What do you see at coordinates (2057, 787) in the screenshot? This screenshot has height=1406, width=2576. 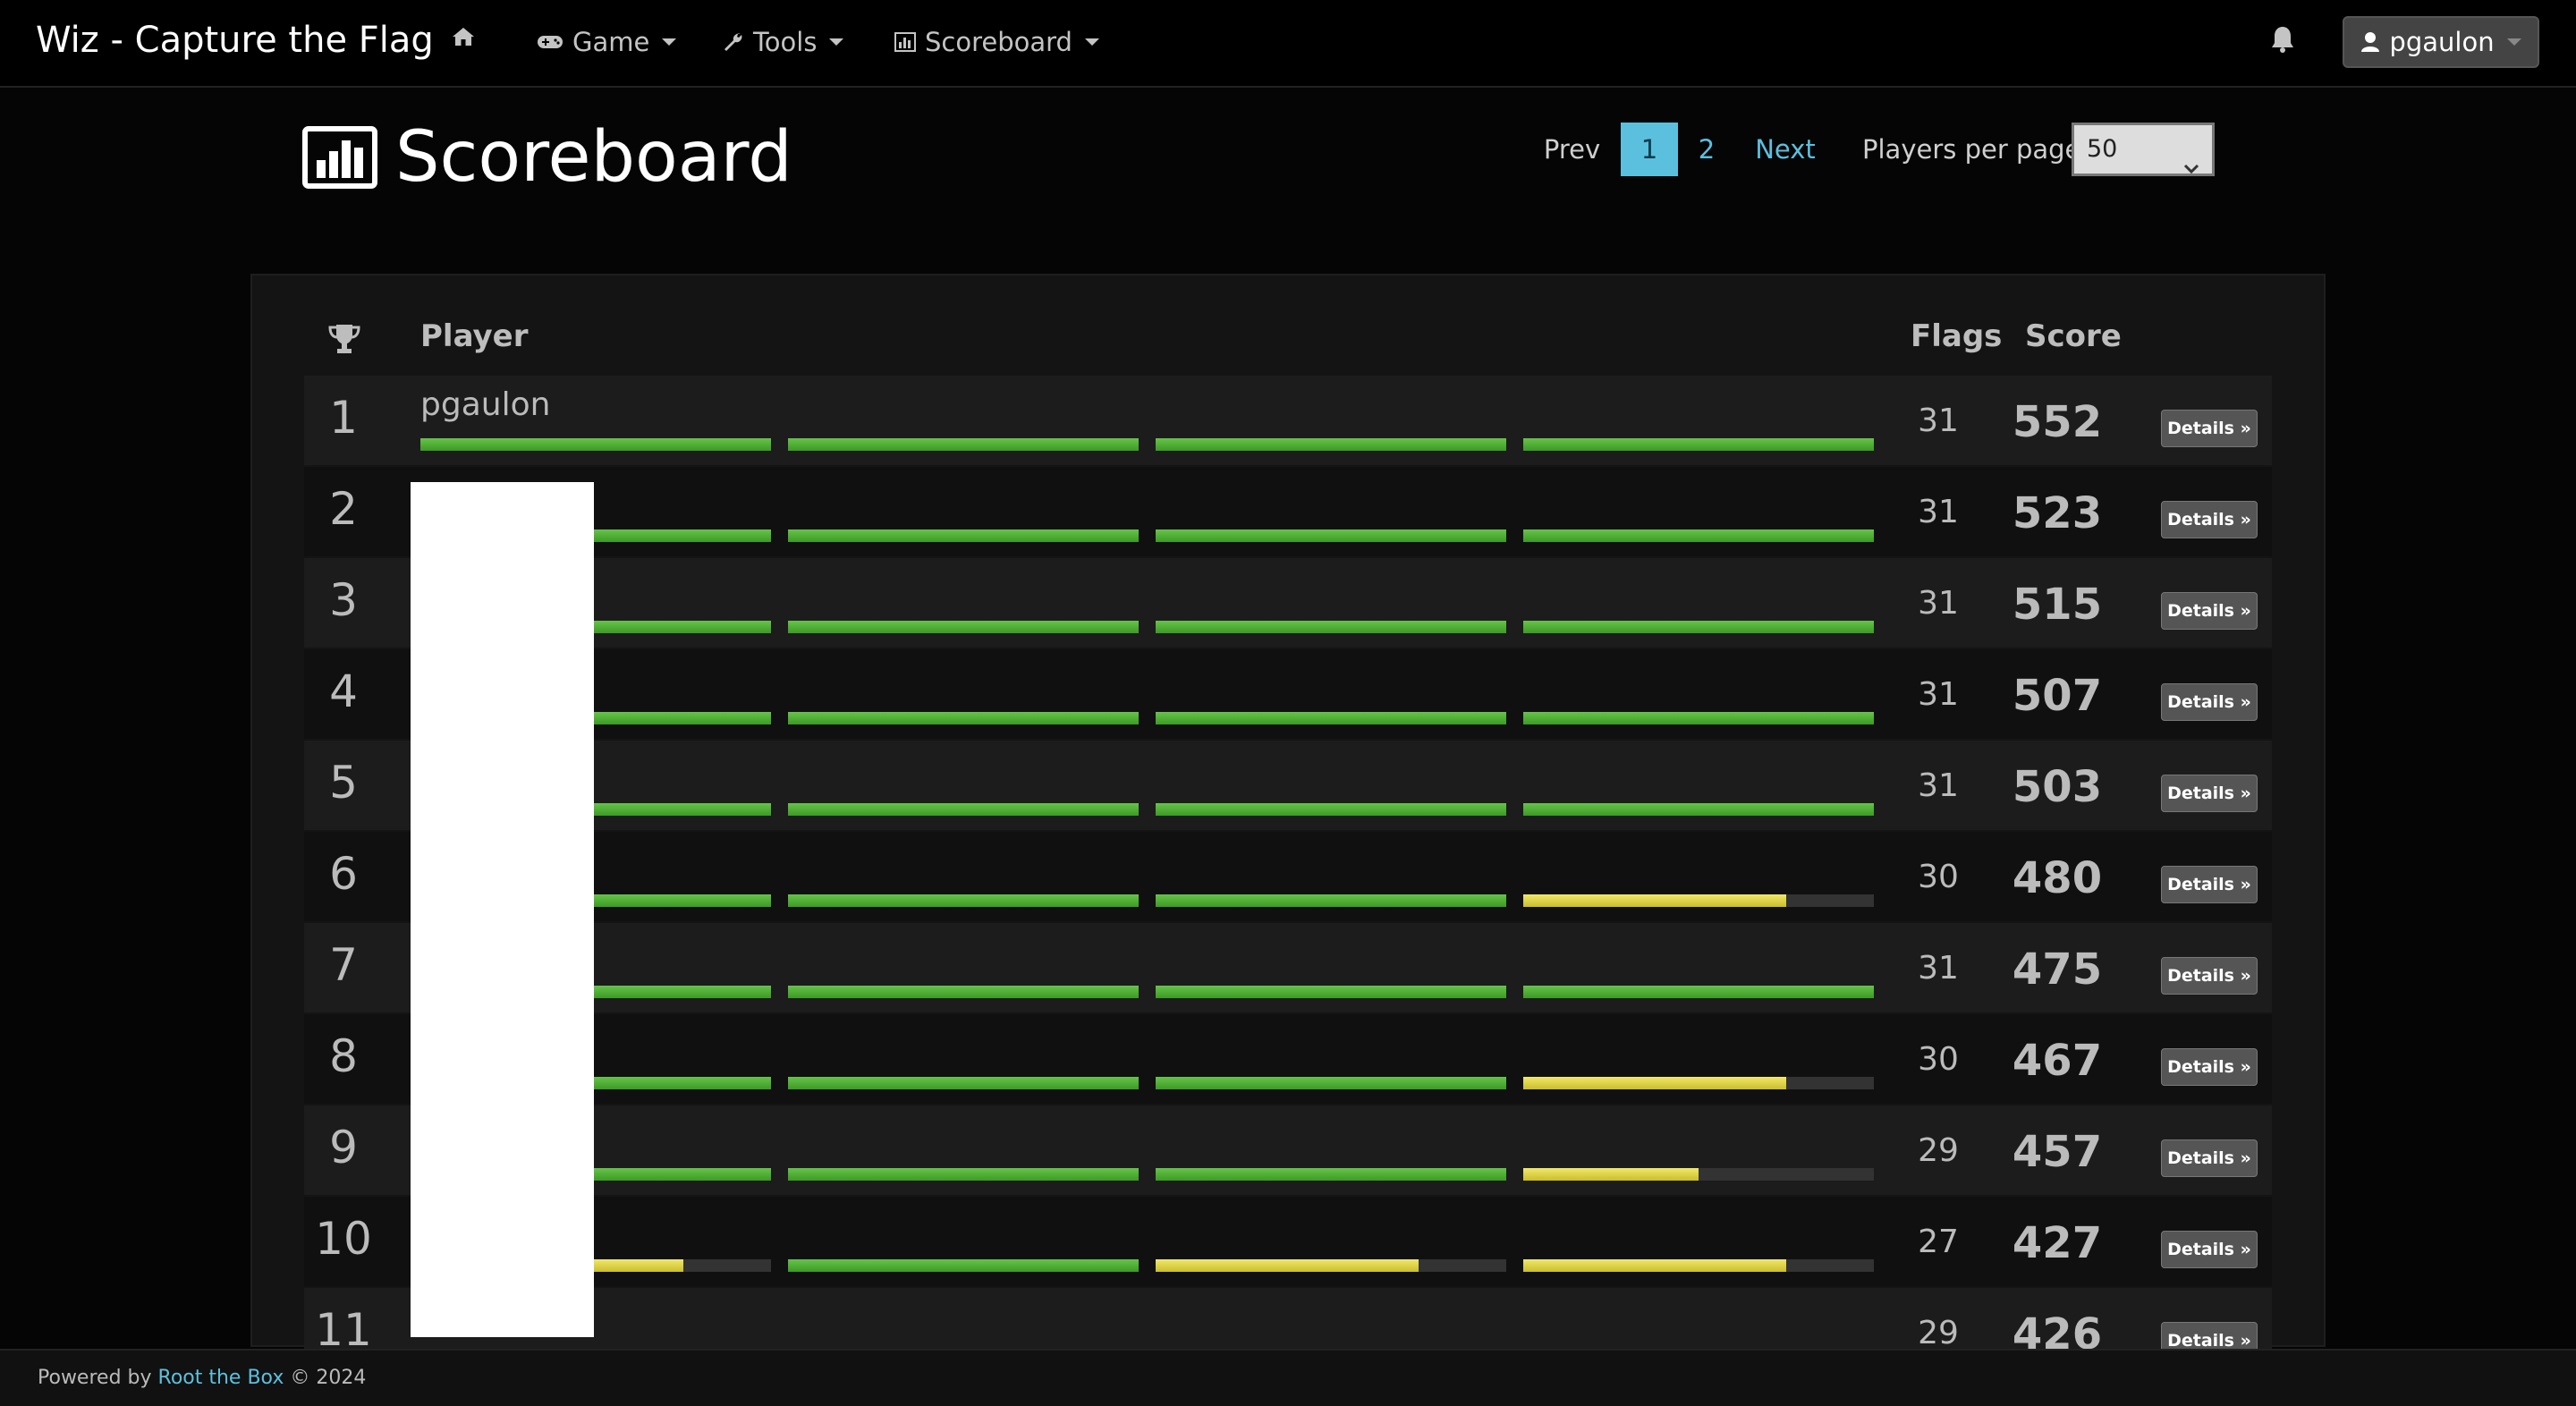 I see `score-cell: 503` at bounding box center [2057, 787].